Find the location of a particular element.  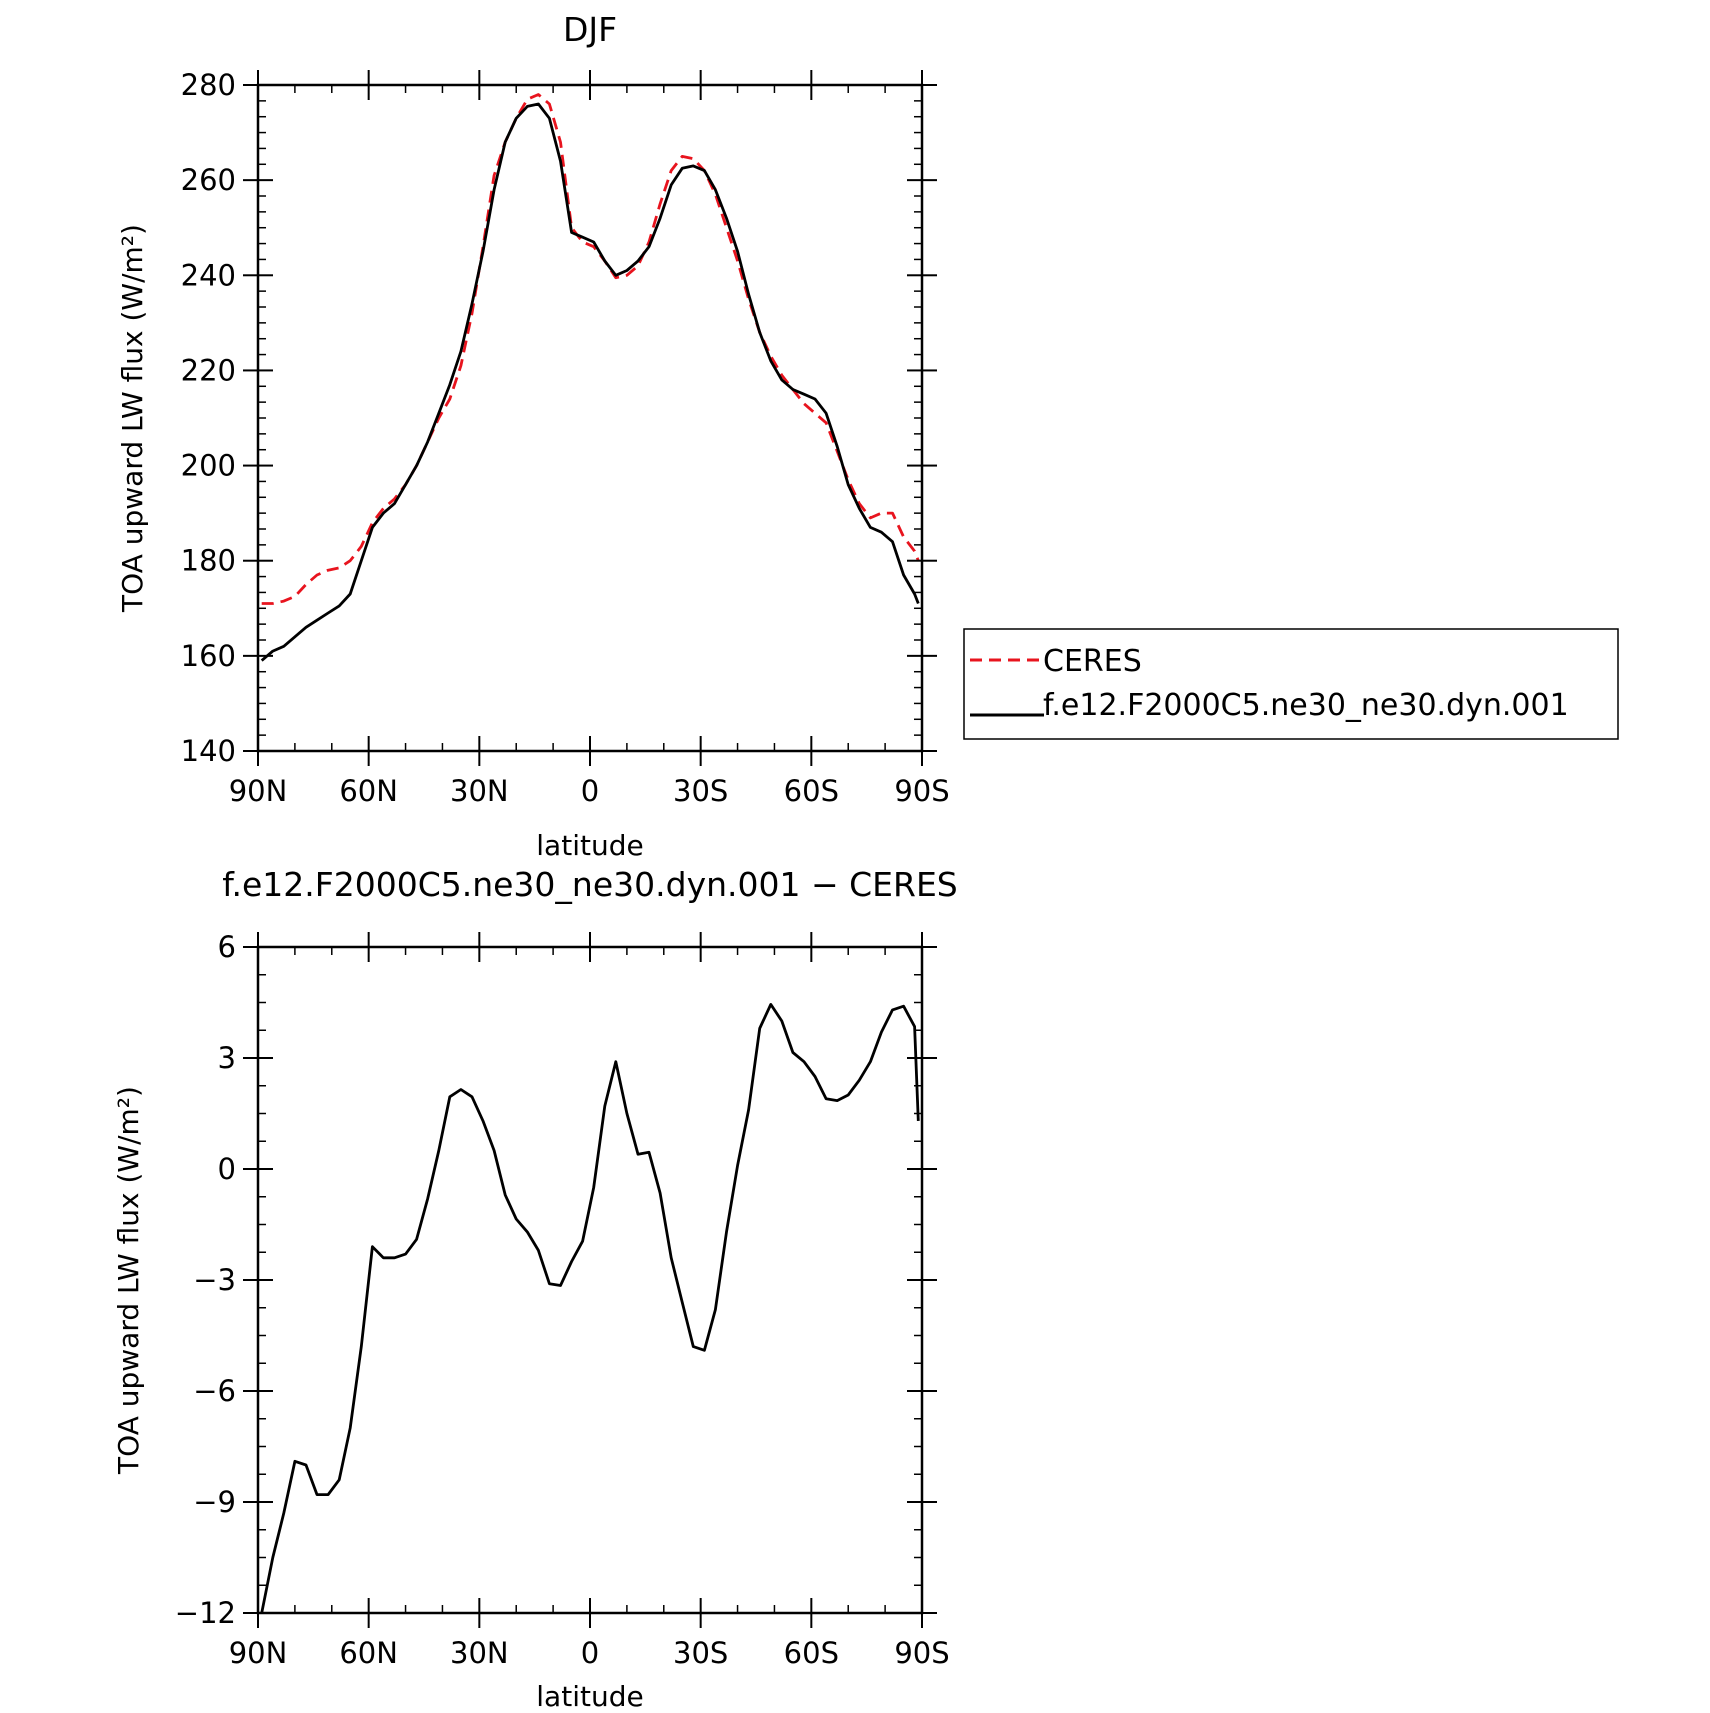

legend: CERES f.e12.F2000C5.ne30_ne30.dyn.001 is located at coordinates (1291, 684).